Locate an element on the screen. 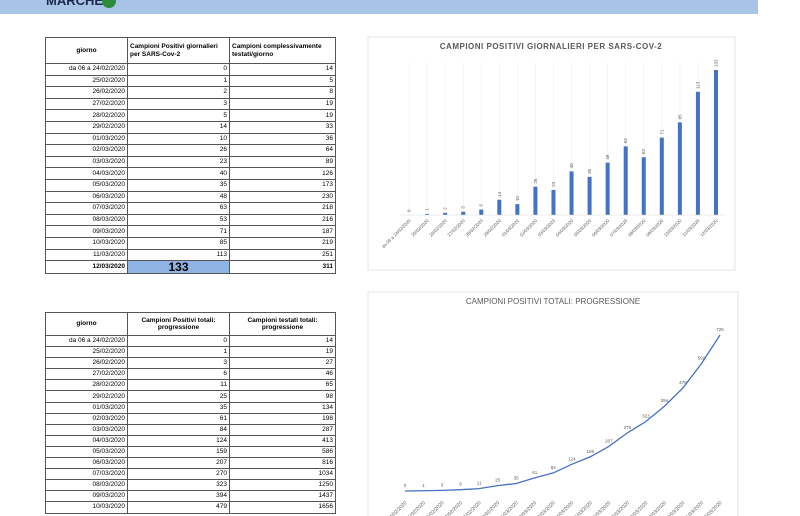 This screenshot has height=516, width=800. cell: 219 is located at coordinates (282, 243).